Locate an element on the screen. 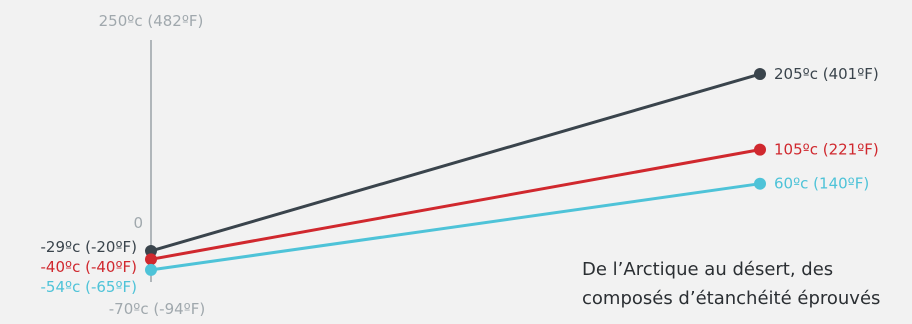 The image size is (912, 324). series-start-label-0: -29ºc (-20ºF) is located at coordinates (89, 247).